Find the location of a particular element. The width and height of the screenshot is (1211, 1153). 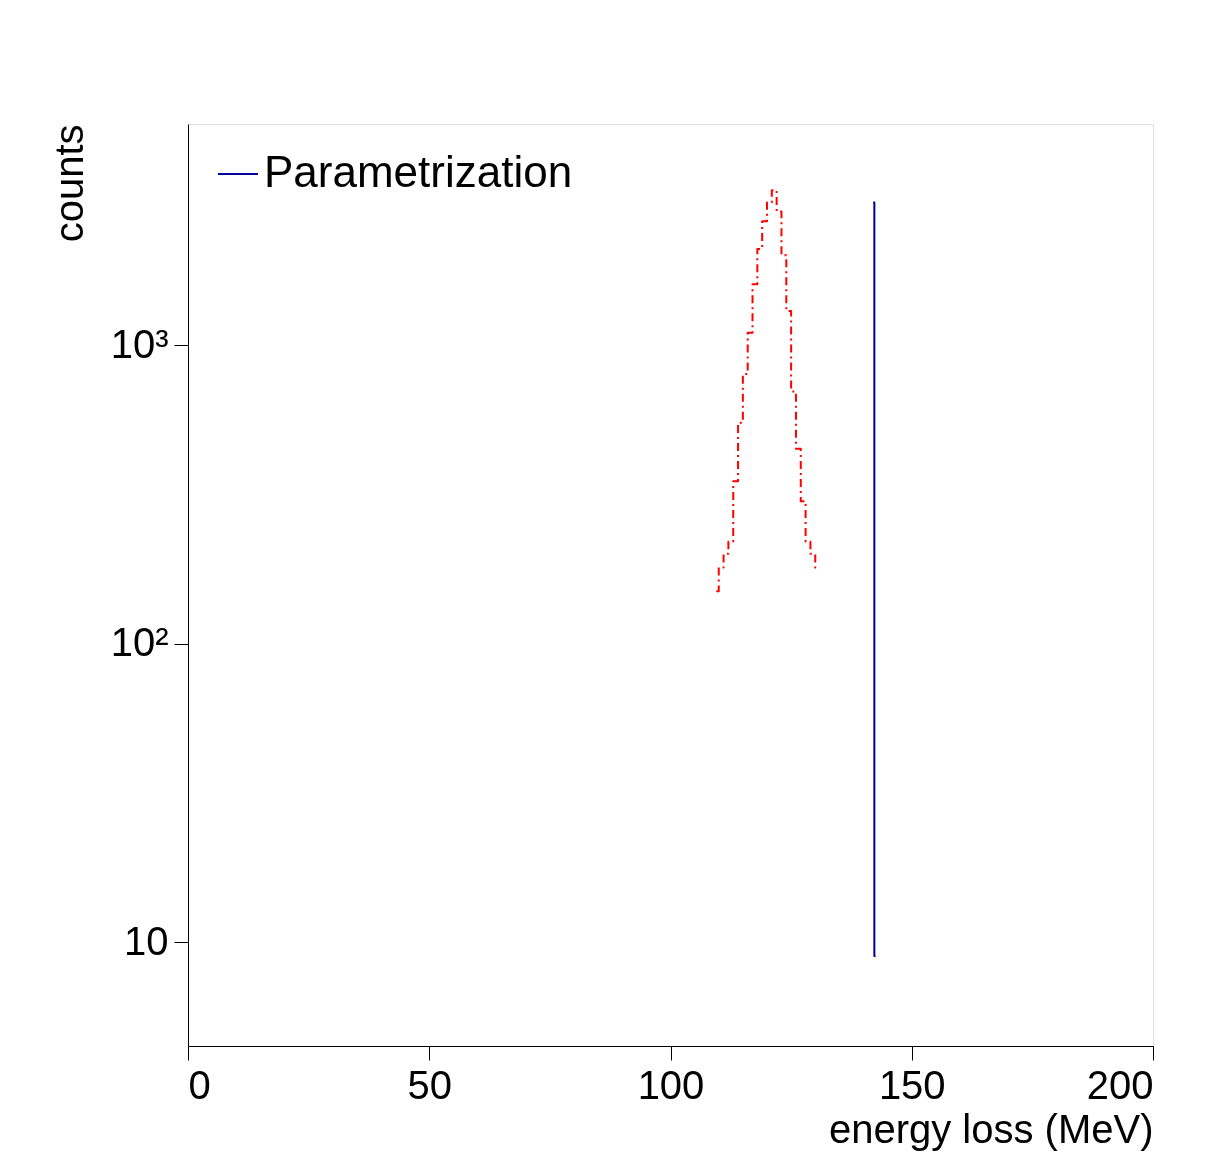

x-tick-label: 50 is located at coordinates (429, 1084).